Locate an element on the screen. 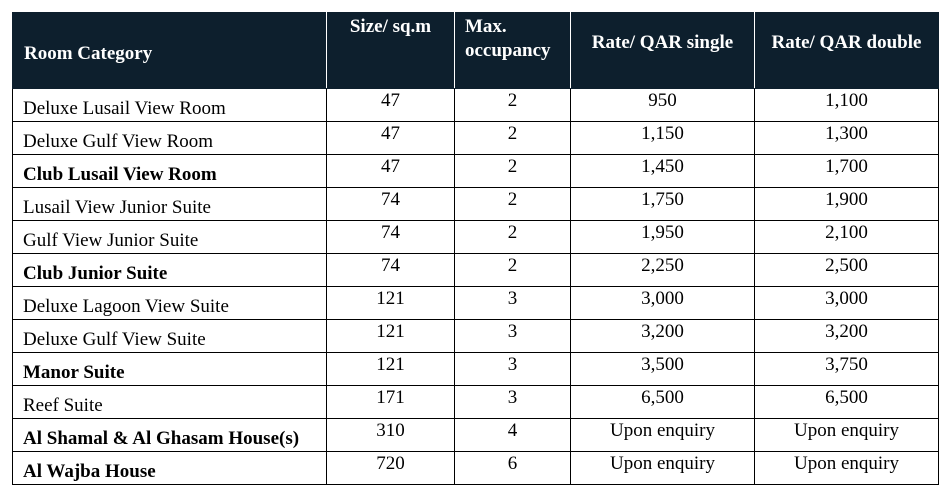 The image size is (948, 485). table-row: Club Lusail View Room 47 2 1,450 1,700 is located at coordinates (475, 171).